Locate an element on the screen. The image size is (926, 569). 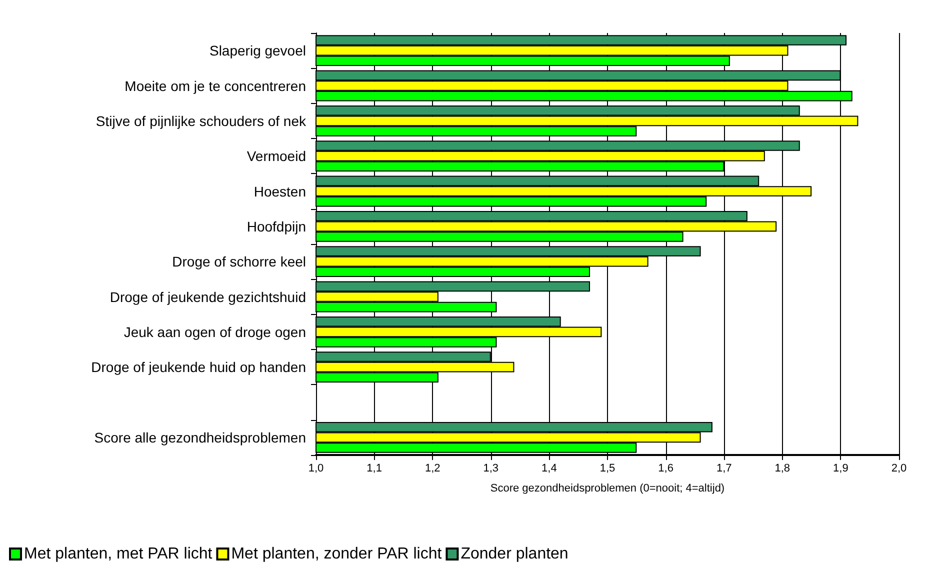
x-tick-label: 1,3 is located at coordinates (491, 468).